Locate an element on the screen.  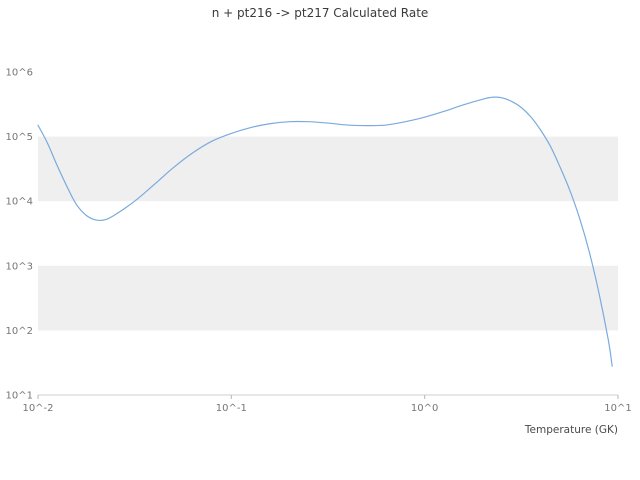
y-tick-label: 10^3 is located at coordinates (19, 266).